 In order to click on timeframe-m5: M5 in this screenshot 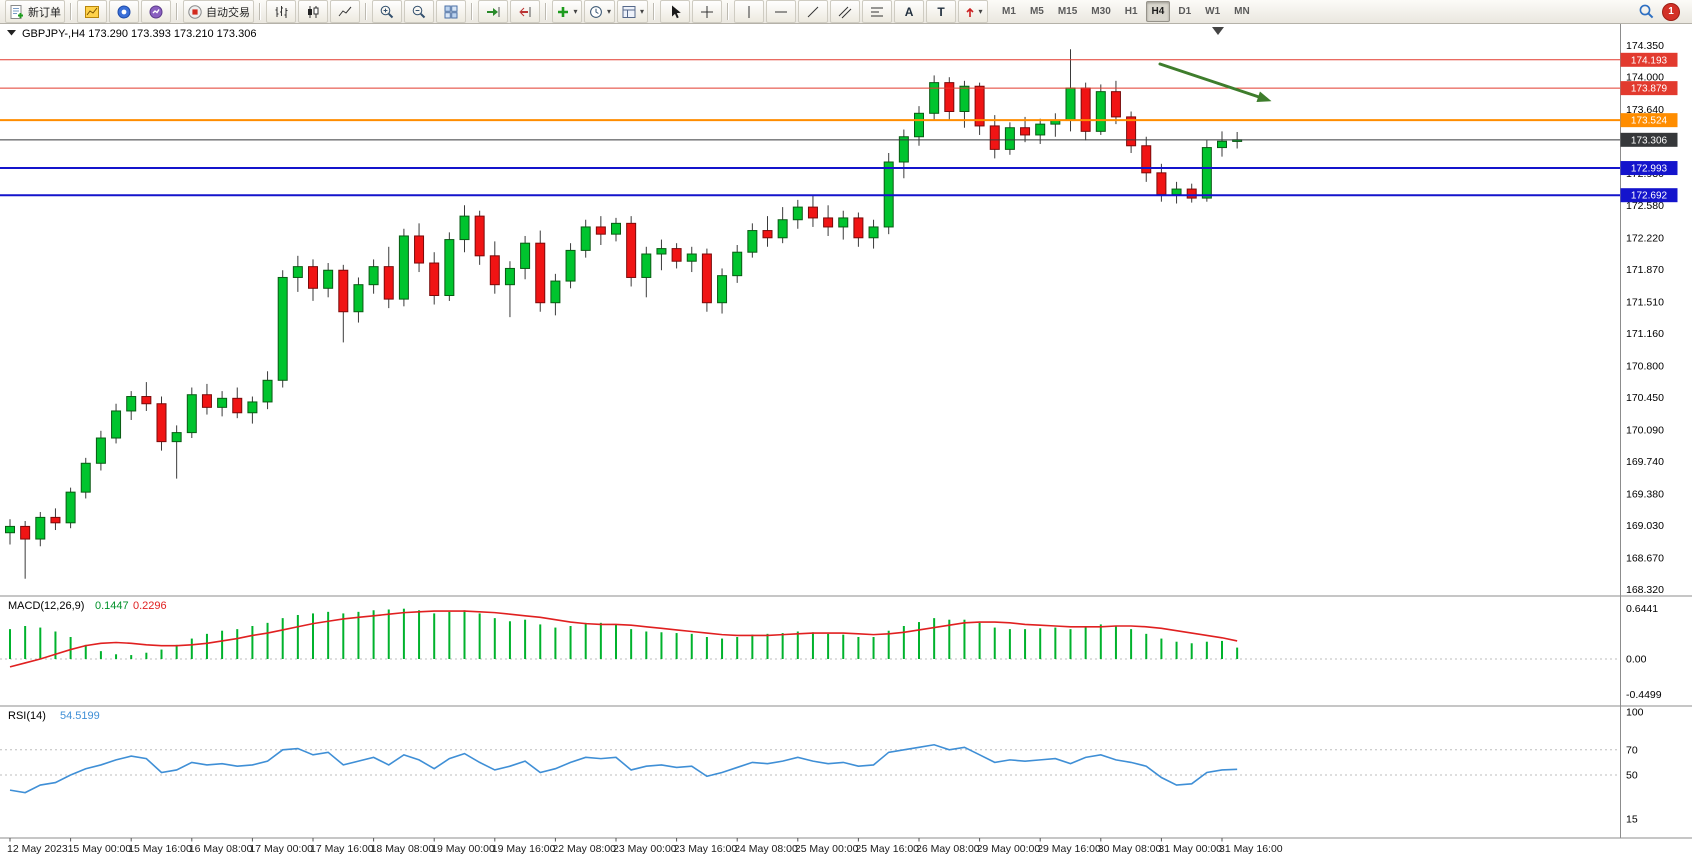, I will do `click(1036, 11)`.